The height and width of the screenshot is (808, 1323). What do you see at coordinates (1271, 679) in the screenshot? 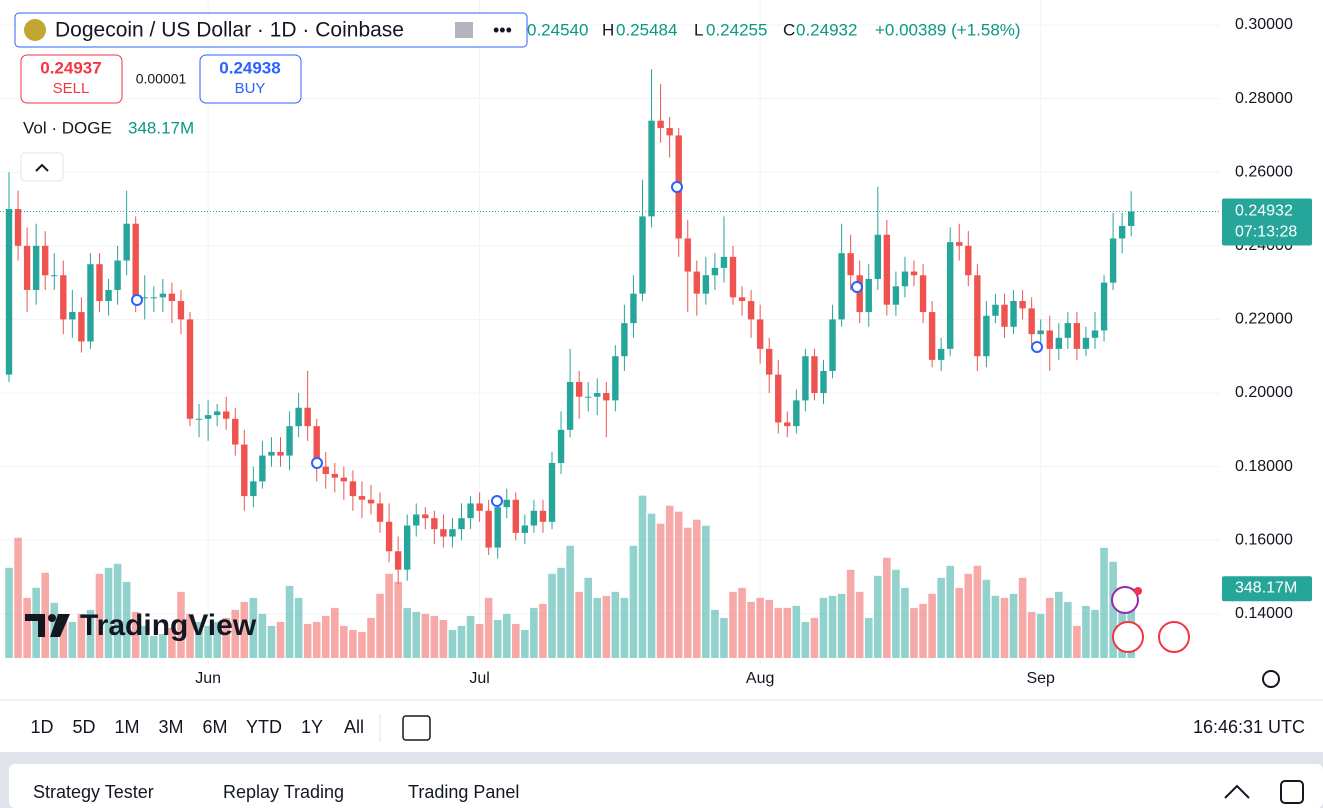
I see `settings-icon` at bounding box center [1271, 679].